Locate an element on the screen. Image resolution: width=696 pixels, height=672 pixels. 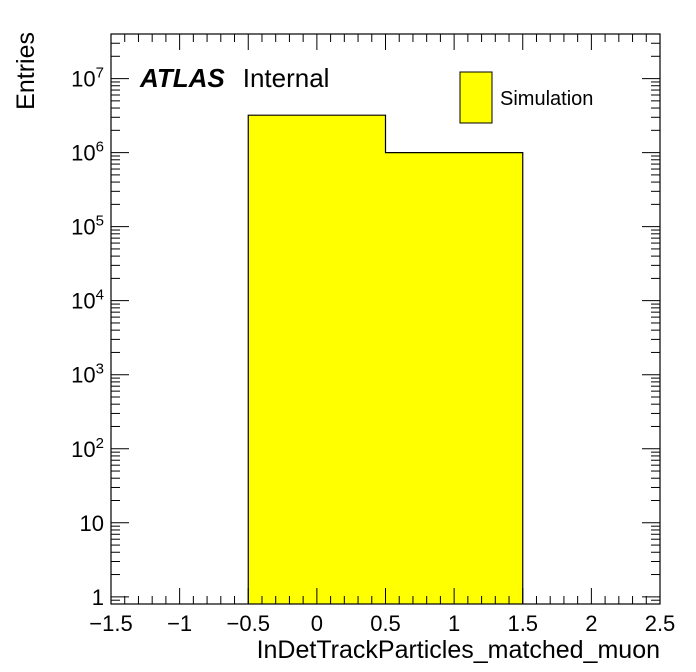
x-tick-label: 0.5 is located at coordinates (385, 623).